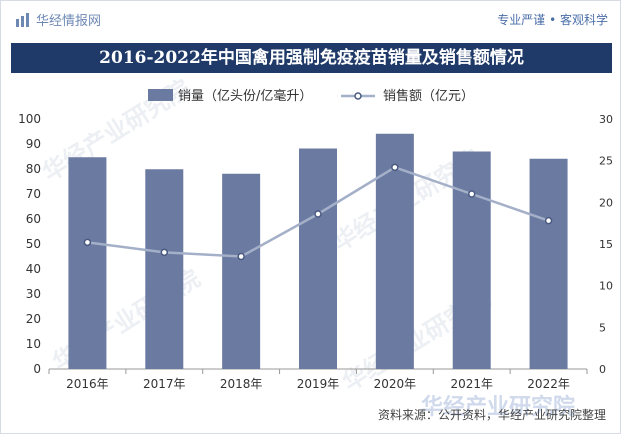  Describe the element at coordinates (33, 219) in the screenshot. I see `y-left-tick-label: 60` at that location.